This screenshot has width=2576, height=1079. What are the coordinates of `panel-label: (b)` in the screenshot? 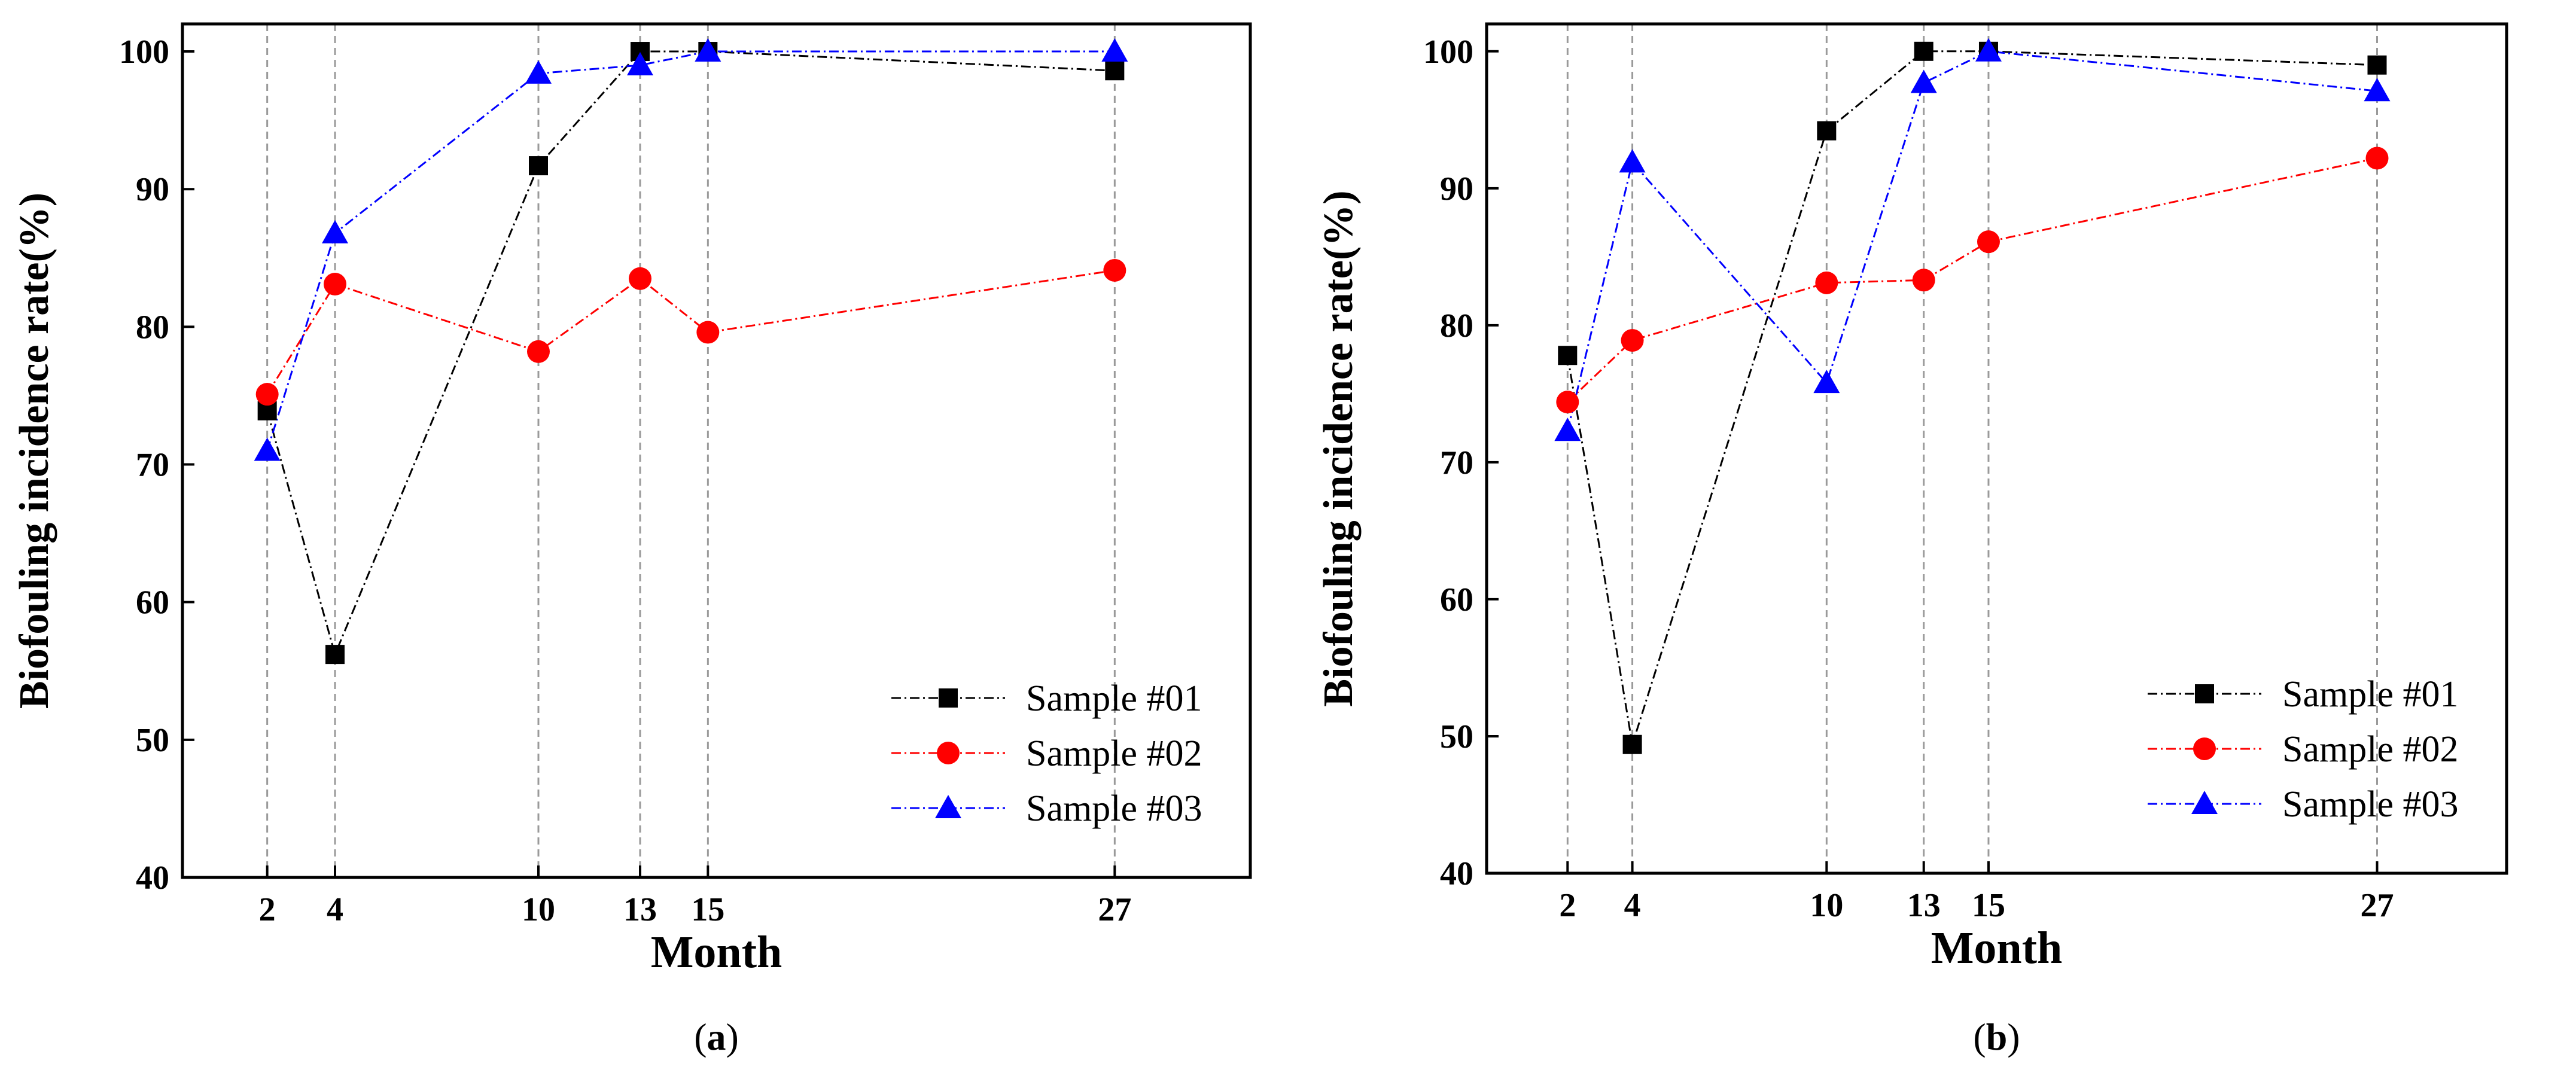 It's located at (1996, 1037).